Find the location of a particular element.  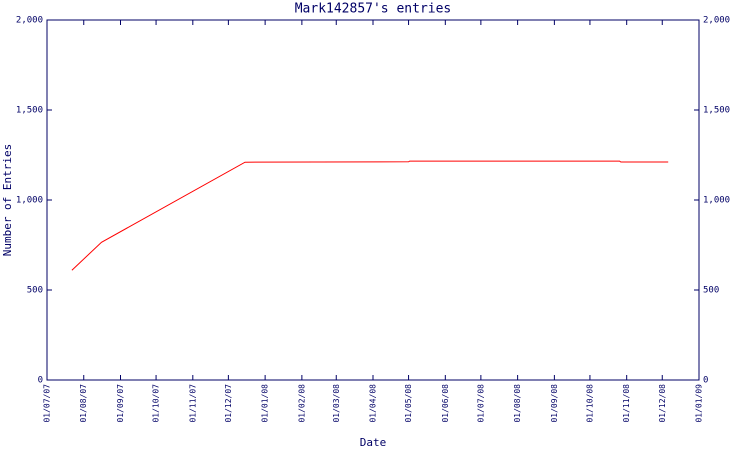

y2-tick-label: 500 is located at coordinates (711, 291).